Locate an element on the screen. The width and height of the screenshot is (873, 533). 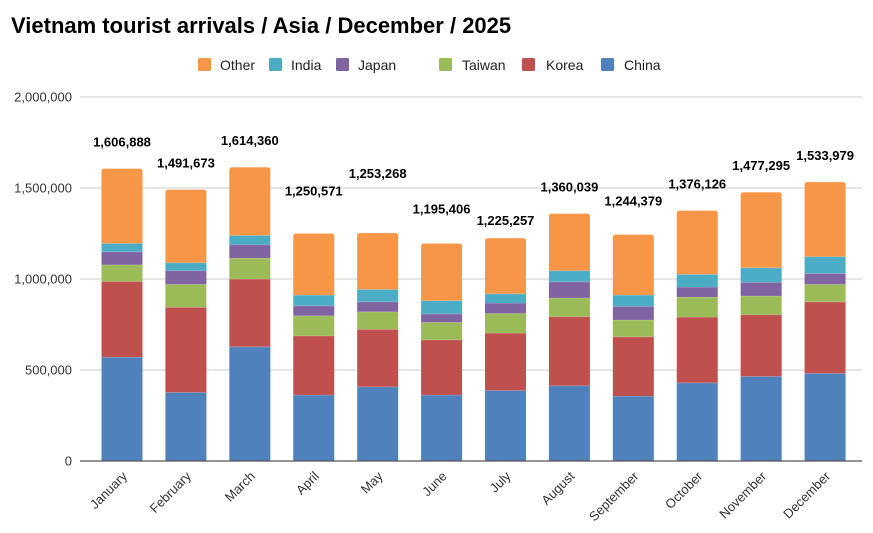
y-tick-label: 500,000 is located at coordinates (48, 370).